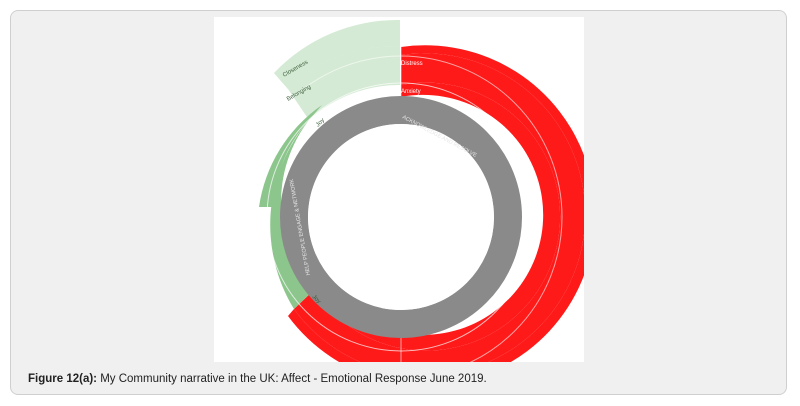 The width and height of the screenshot is (800, 406). Describe the element at coordinates (63, 379) in the screenshot. I see `caption-label: Figure 12(a):` at that location.